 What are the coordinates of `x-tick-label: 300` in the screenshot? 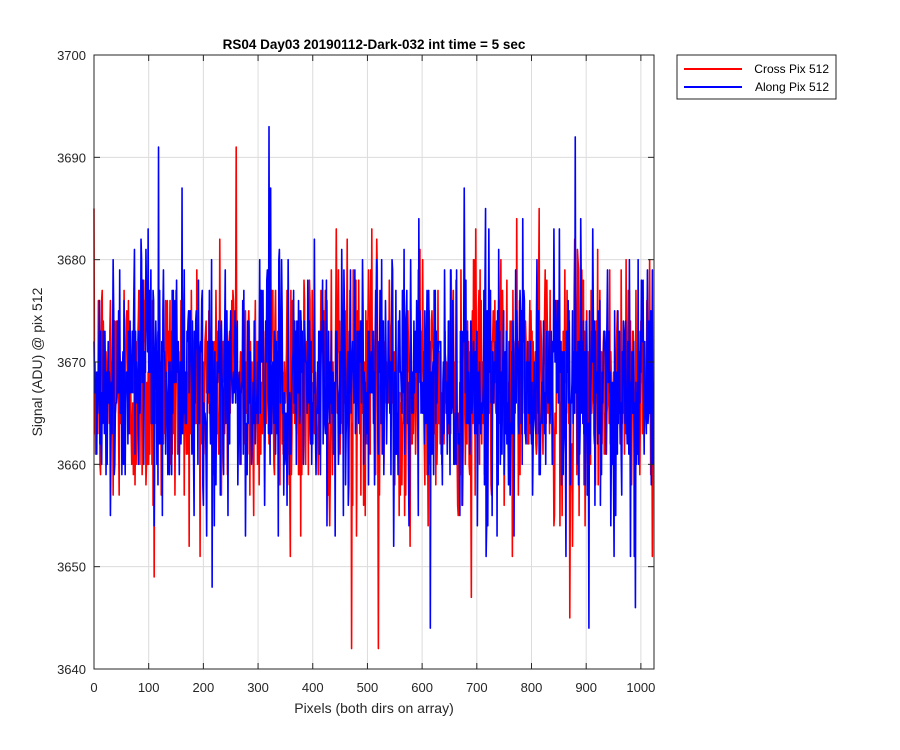 It's located at (258, 687).